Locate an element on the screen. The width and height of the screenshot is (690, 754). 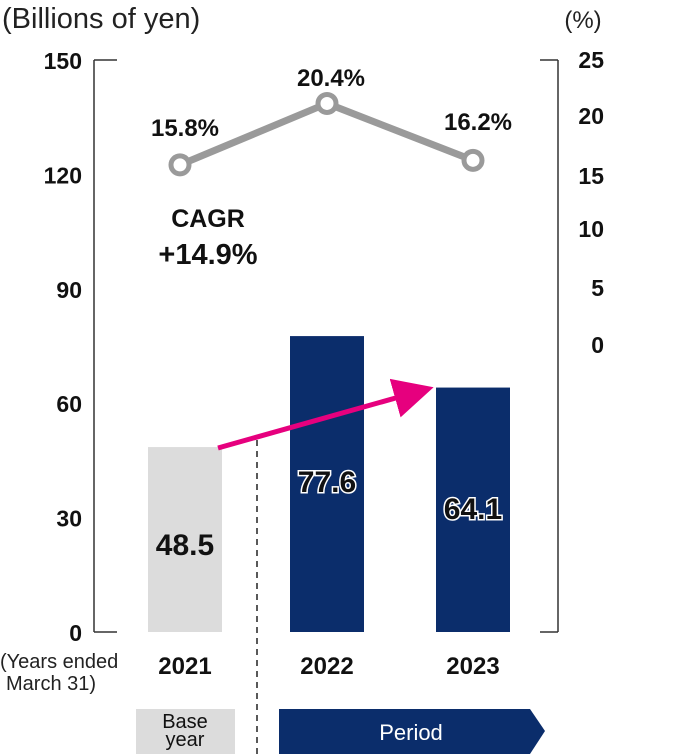
bar-2022 is located at coordinates (327, 484).